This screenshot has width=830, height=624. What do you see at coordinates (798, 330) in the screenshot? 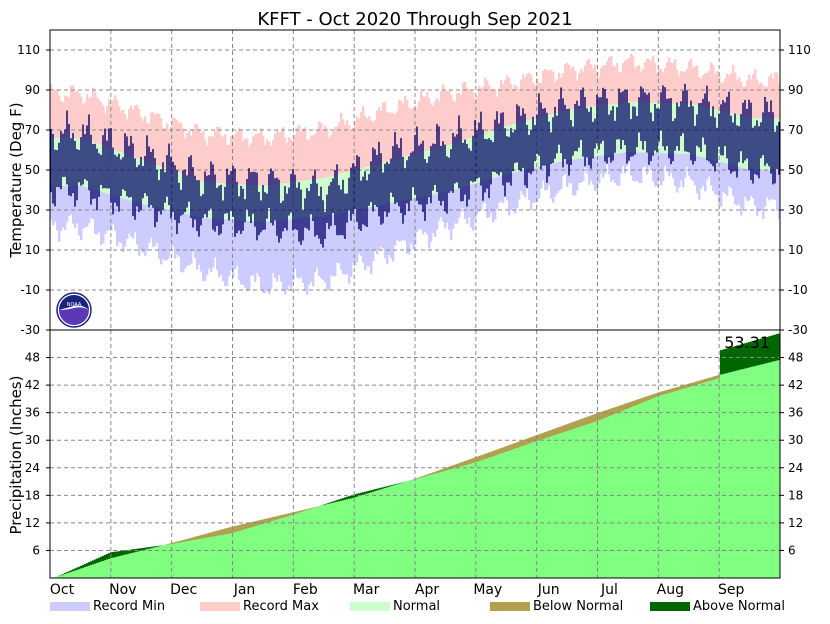
I see `temp-tick-label-right: -30` at bounding box center [798, 330].